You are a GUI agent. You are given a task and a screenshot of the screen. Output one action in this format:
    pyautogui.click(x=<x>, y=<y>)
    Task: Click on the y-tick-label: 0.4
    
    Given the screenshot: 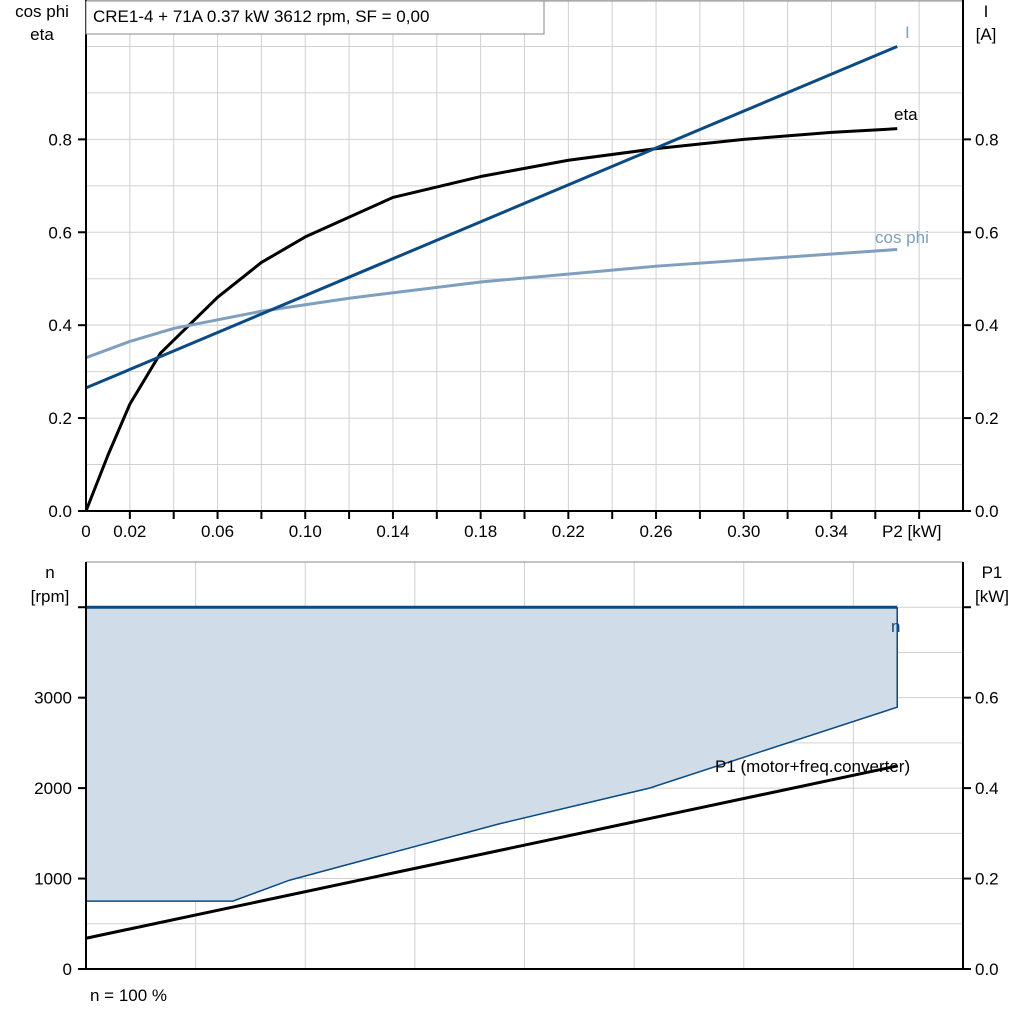 What is the action you would take?
    pyautogui.click(x=60, y=325)
    